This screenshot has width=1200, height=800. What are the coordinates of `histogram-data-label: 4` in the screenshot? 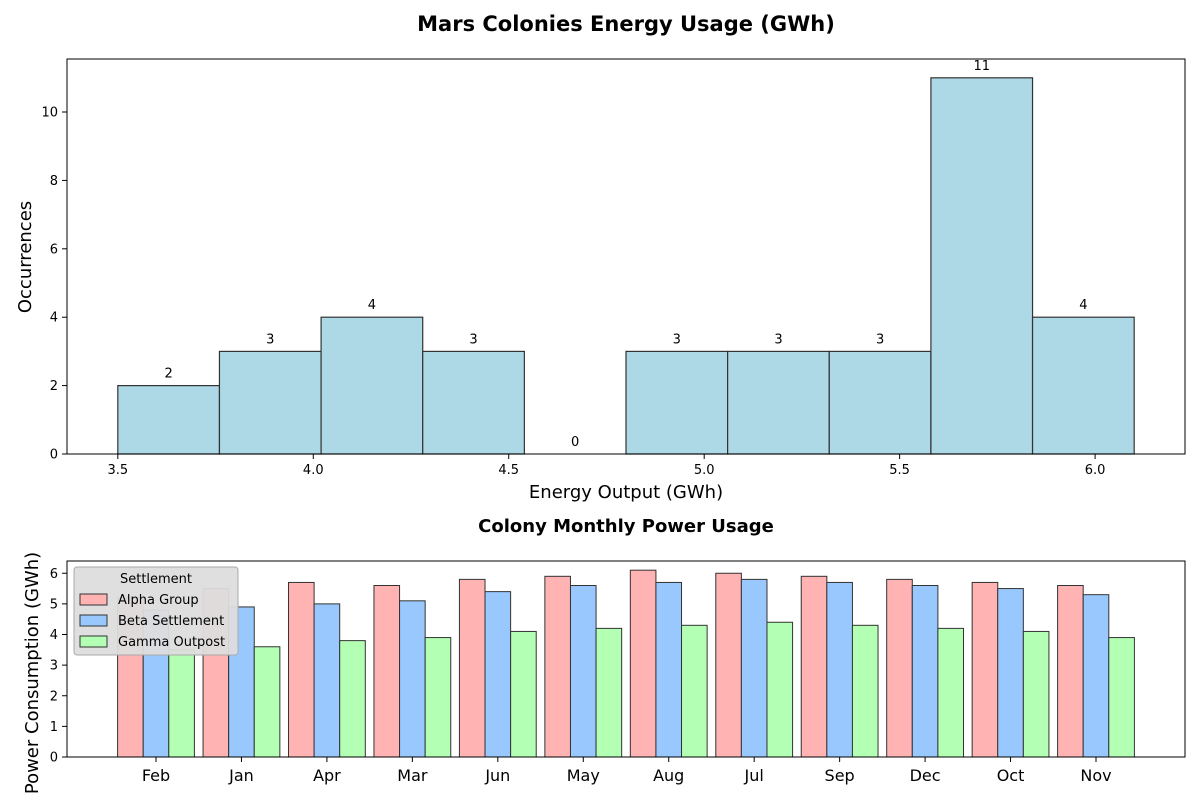 It's located at (372, 305).